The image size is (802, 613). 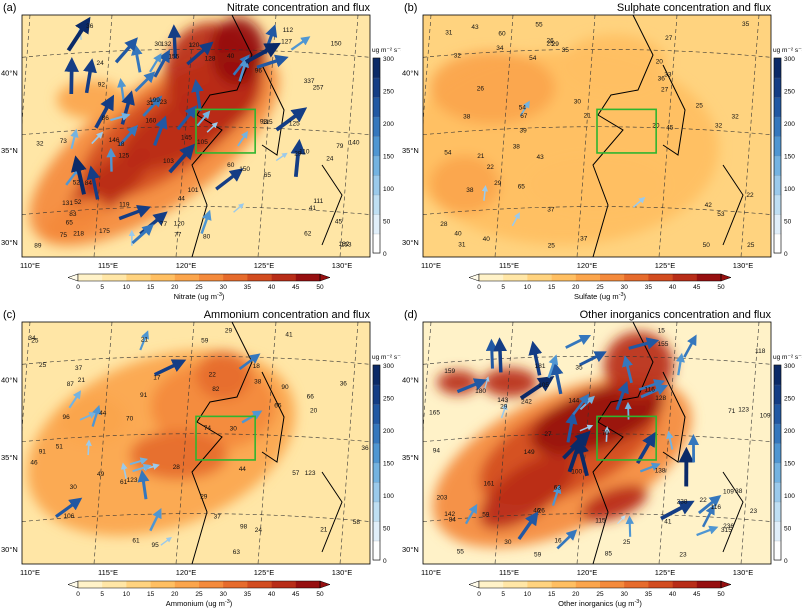 I want to click on flux-tick-label: 100, so click(x=789, y=189).